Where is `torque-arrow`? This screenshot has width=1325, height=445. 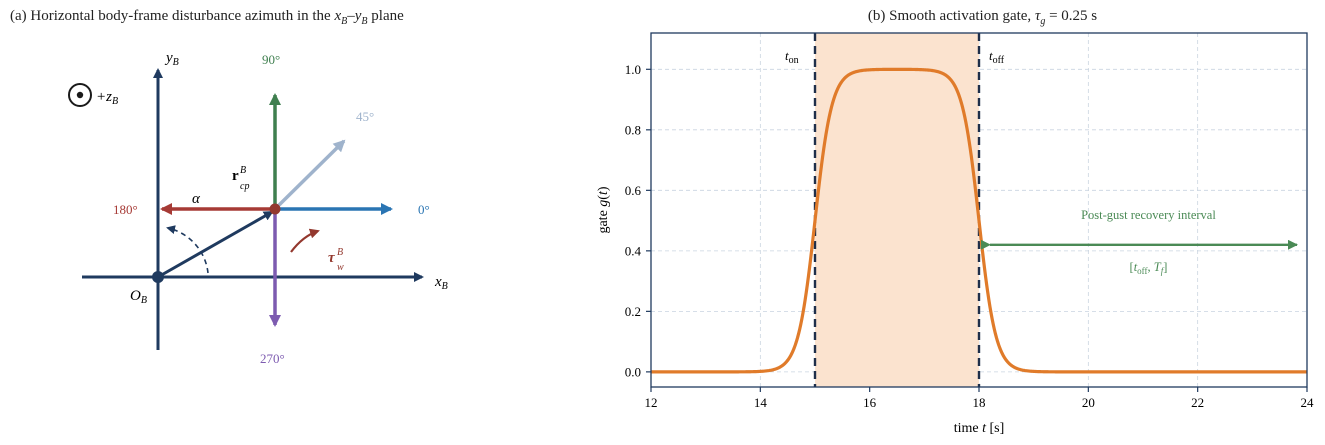
torque-arrow is located at coordinates (305, 240).